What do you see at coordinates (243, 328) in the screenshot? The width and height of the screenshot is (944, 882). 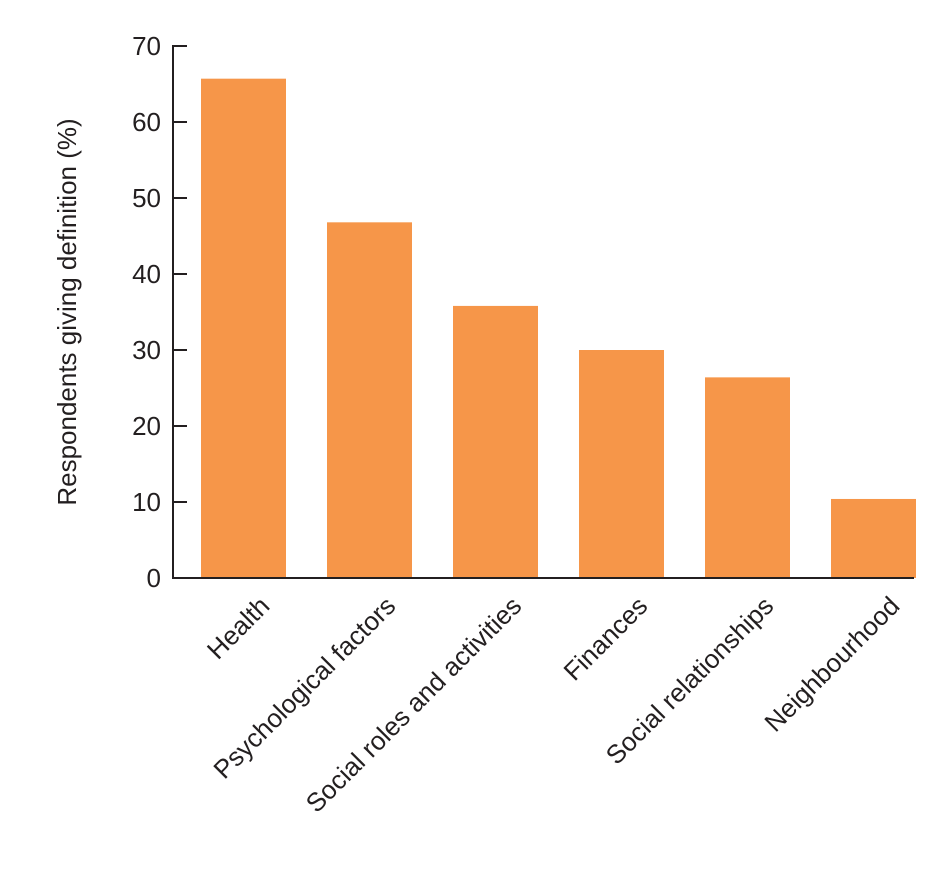 I see `bar-health` at bounding box center [243, 328].